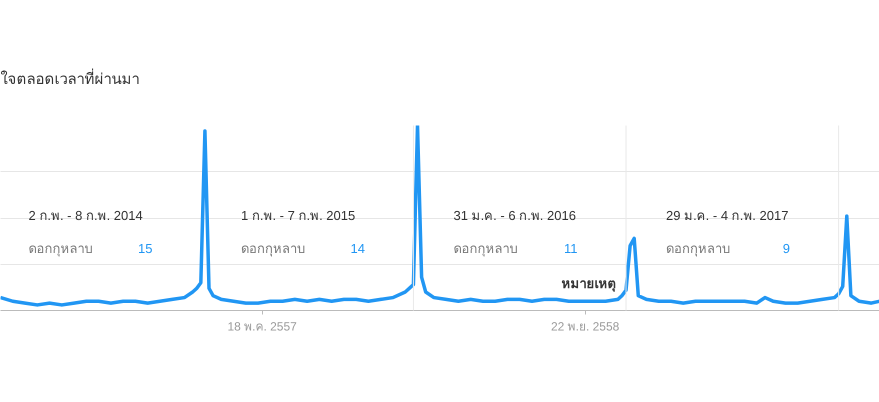 This screenshot has width=879, height=402. I want to click on annotation: 15, so click(145, 248).